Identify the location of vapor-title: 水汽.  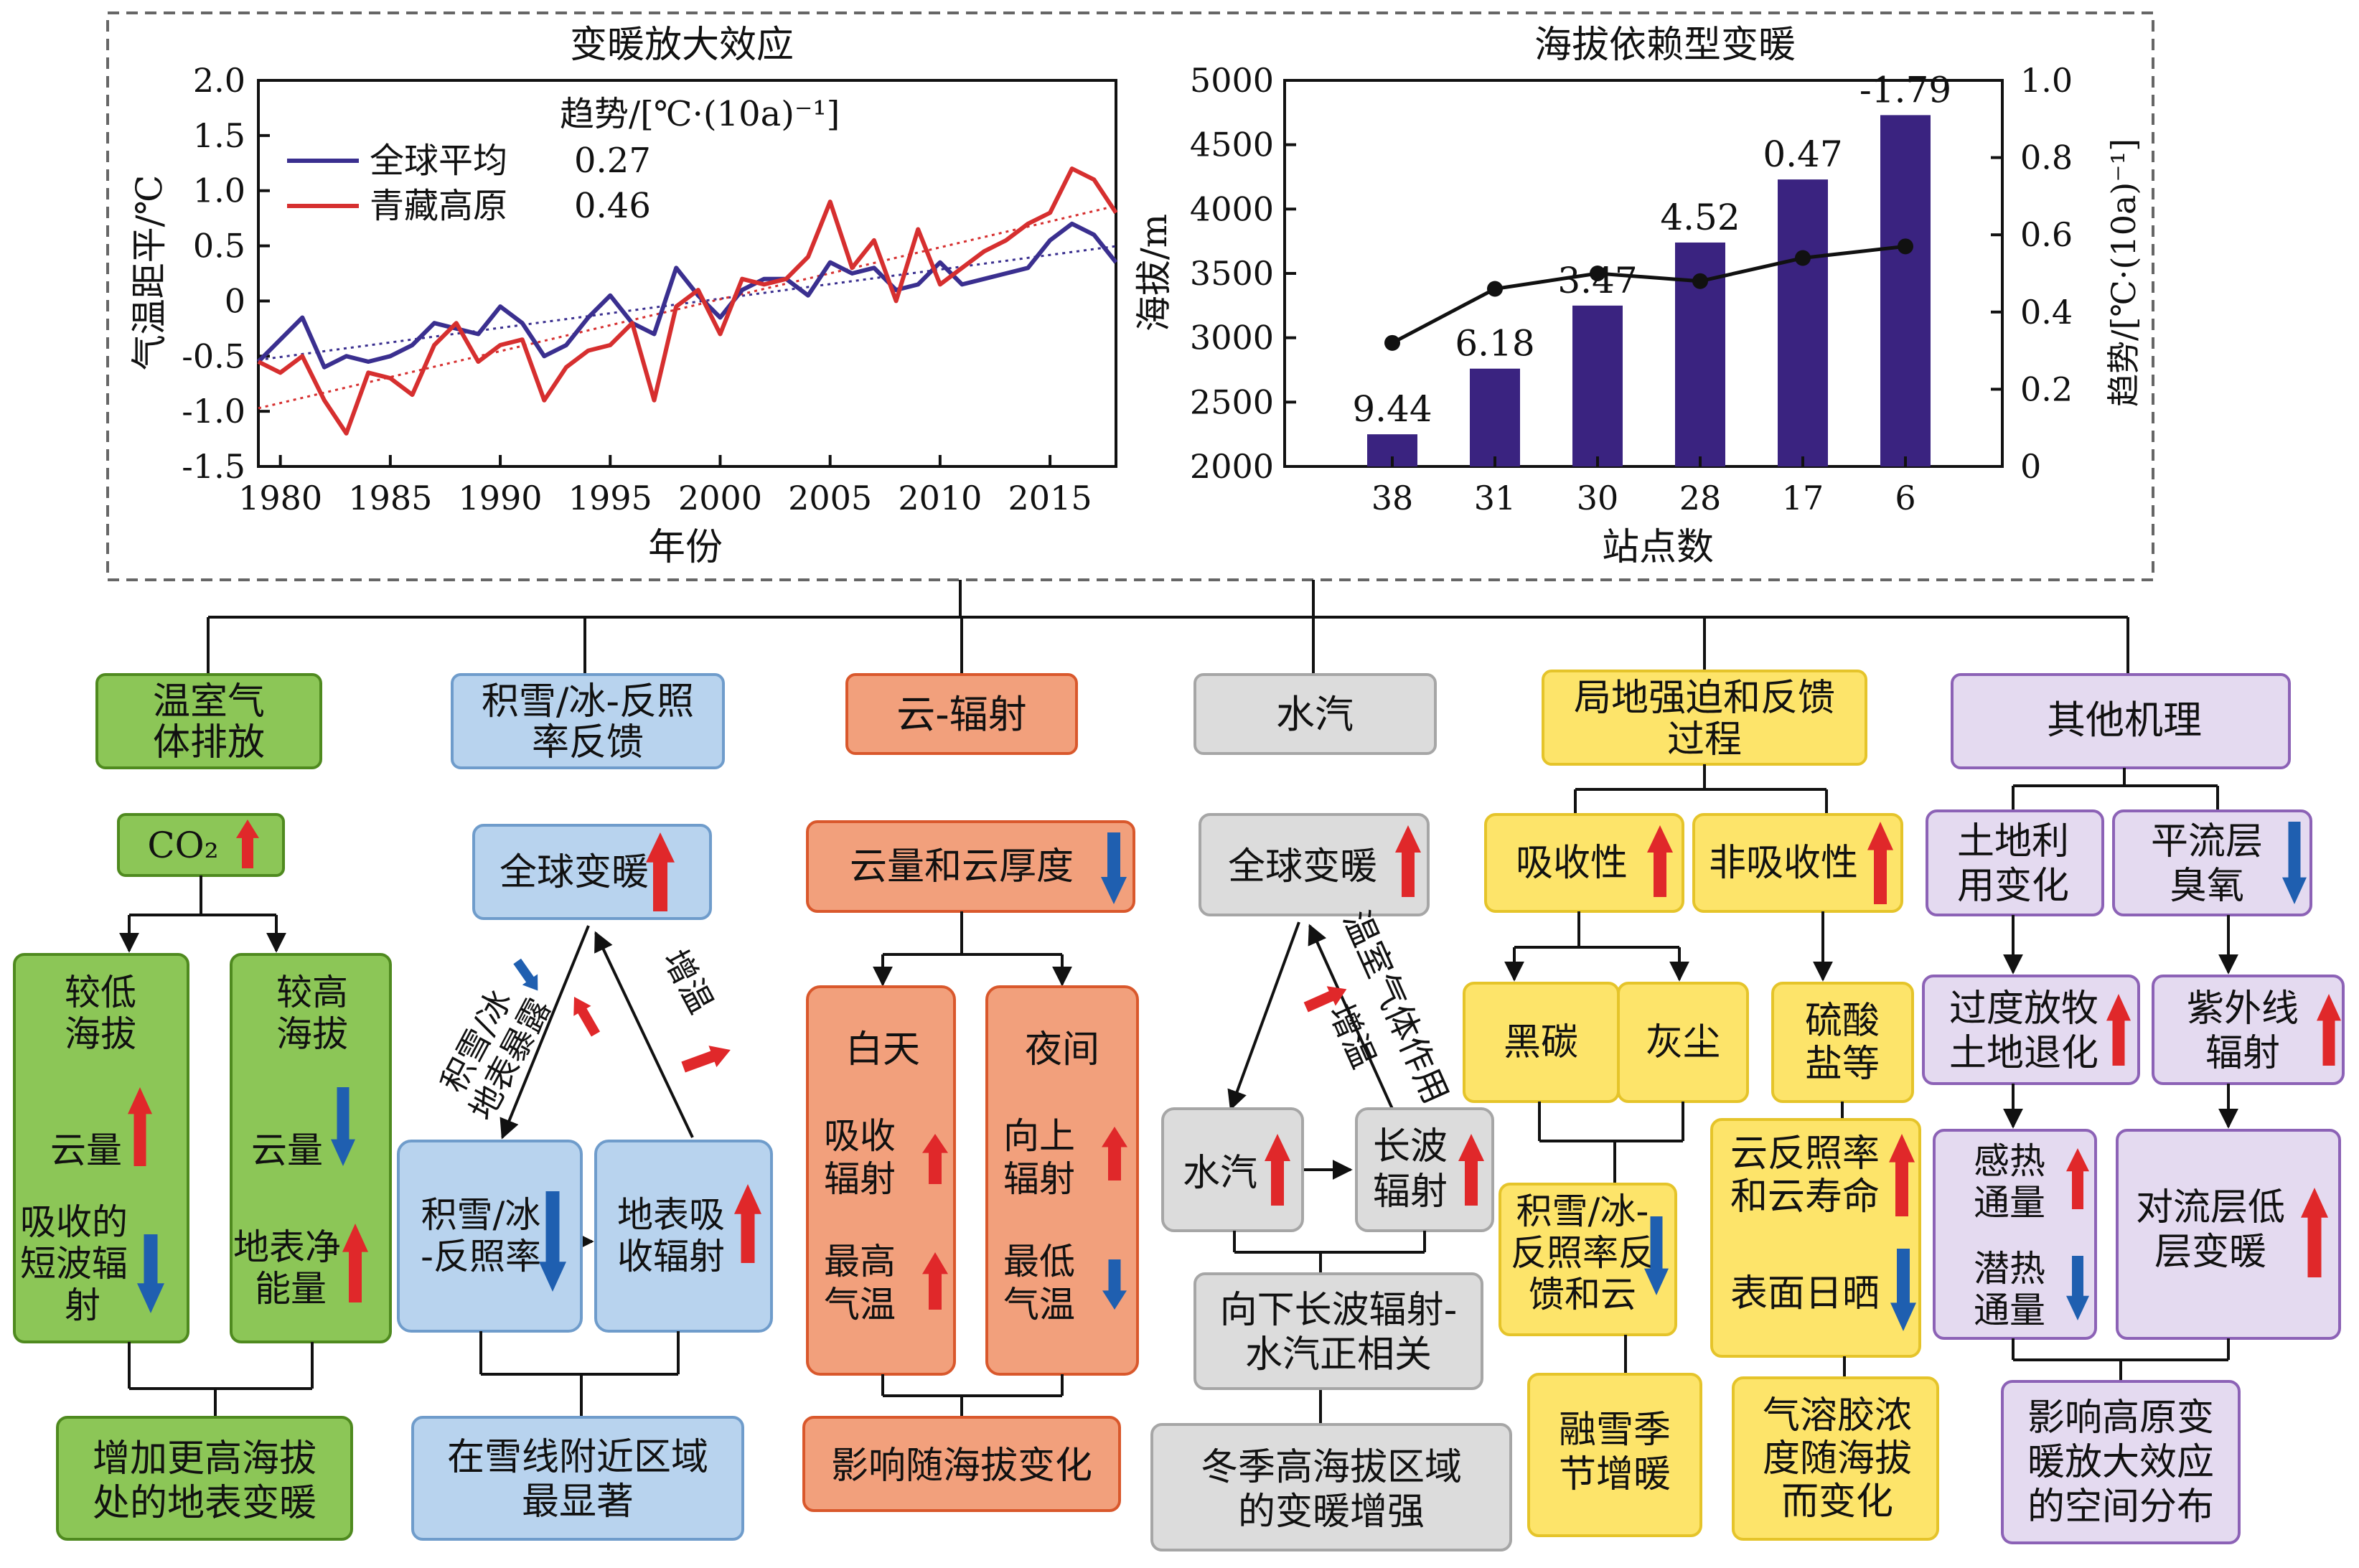
(1315, 714).